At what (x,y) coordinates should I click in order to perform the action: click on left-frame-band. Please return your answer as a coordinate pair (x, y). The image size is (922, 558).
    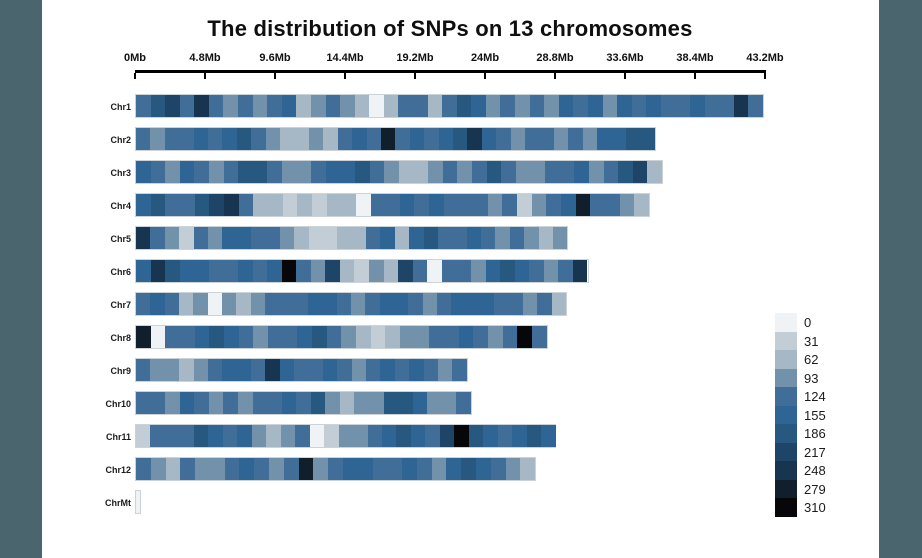
    Looking at the image, I should click on (21, 279).